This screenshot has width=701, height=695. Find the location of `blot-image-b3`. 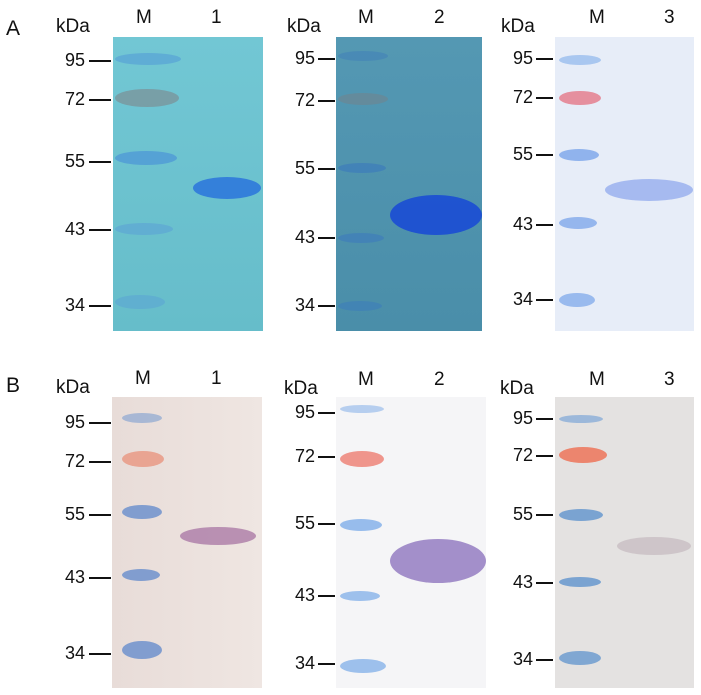

blot-image-b3 is located at coordinates (624, 542).